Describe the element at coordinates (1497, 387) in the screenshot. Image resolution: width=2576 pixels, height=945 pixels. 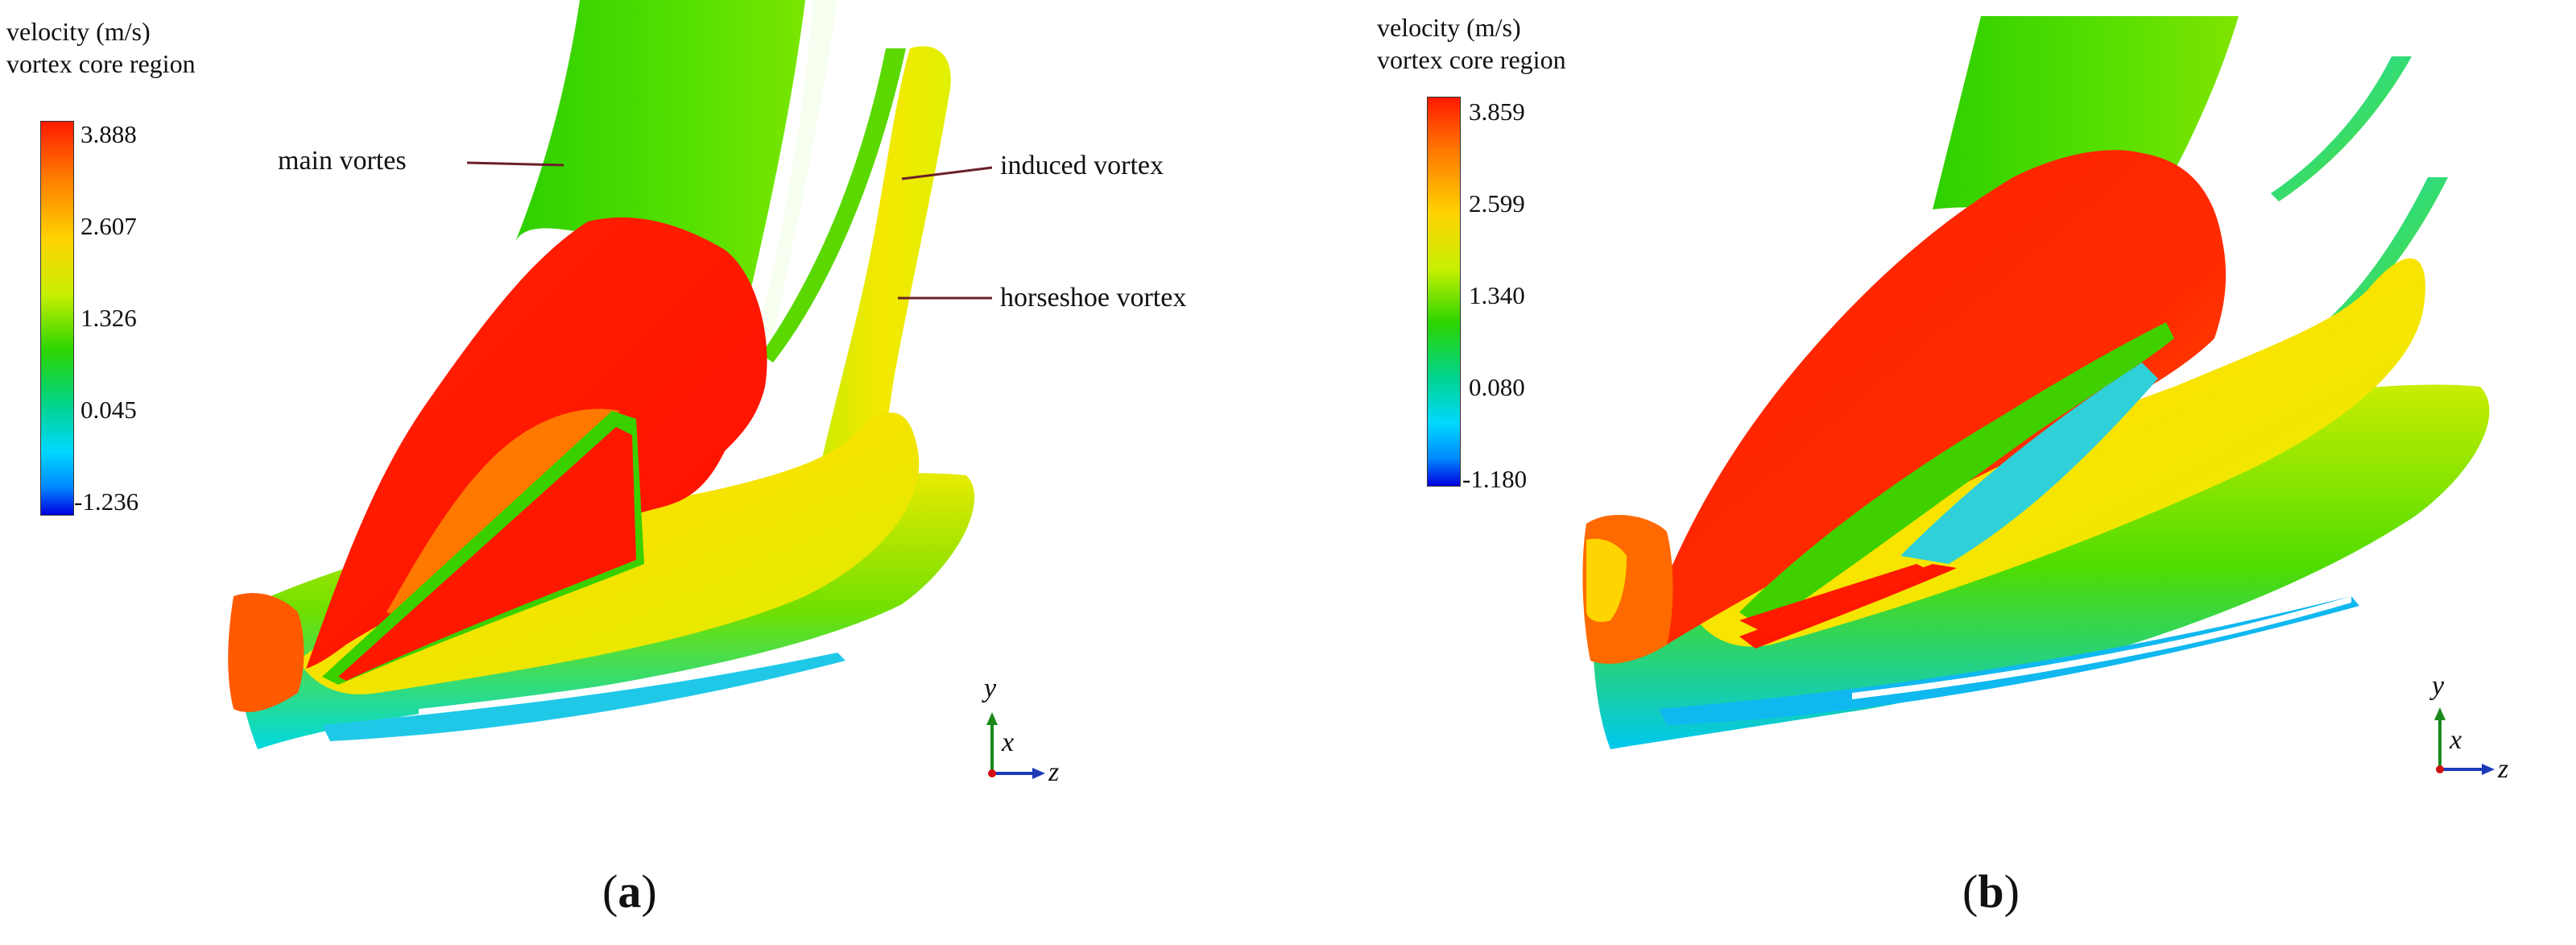
I see `colorbar-tick: 0.080` at that location.